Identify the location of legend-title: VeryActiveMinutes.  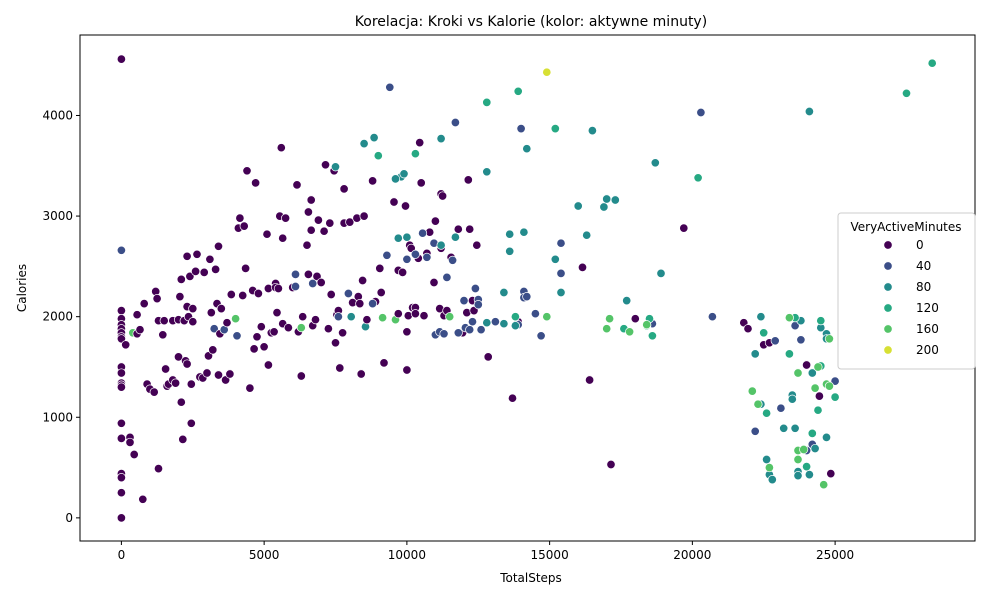
(905, 227).